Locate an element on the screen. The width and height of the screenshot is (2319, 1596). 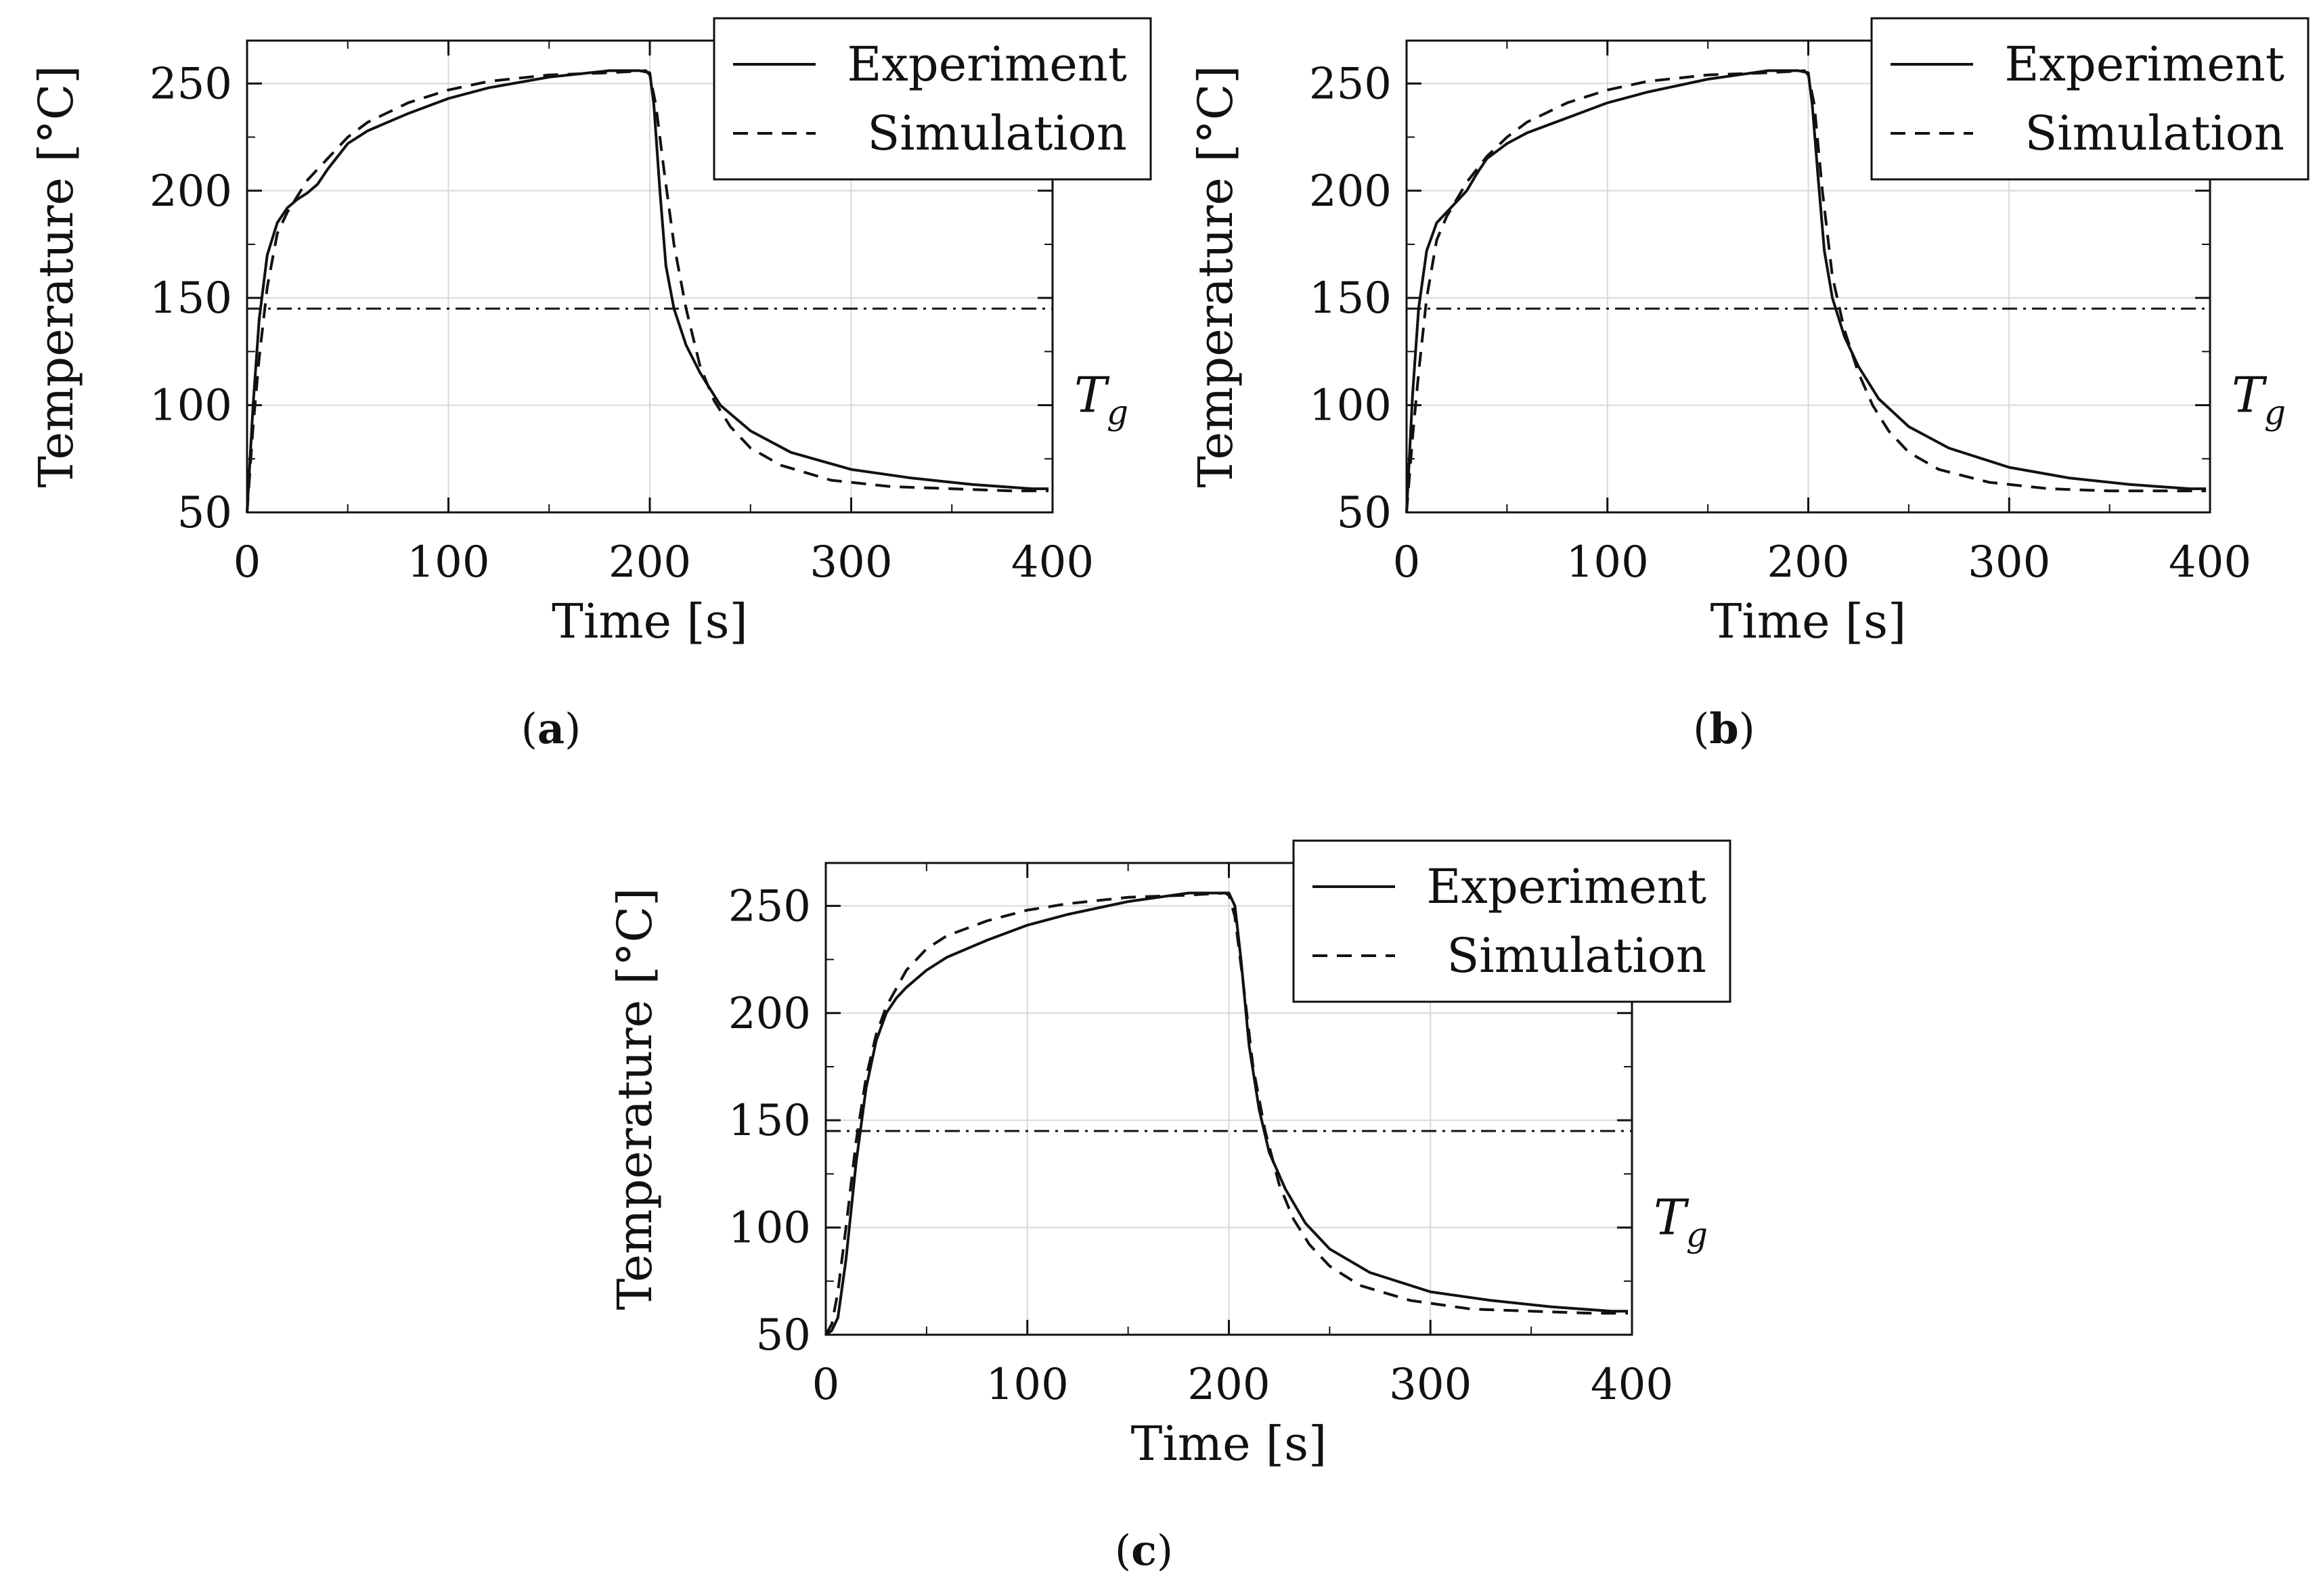
caption-letter: b is located at coordinates (1723, 729).